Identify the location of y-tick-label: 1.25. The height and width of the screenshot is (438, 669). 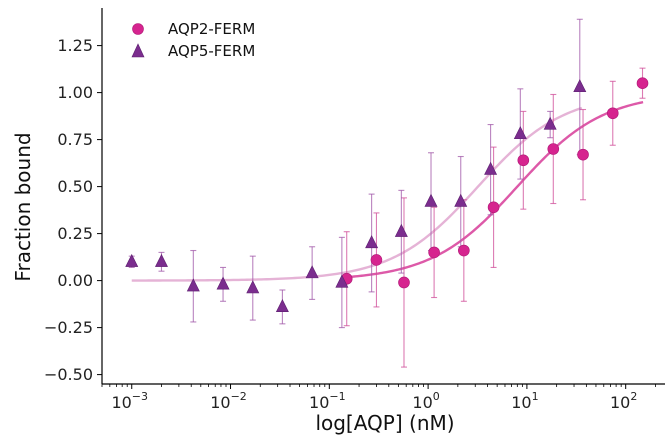
(75, 45).